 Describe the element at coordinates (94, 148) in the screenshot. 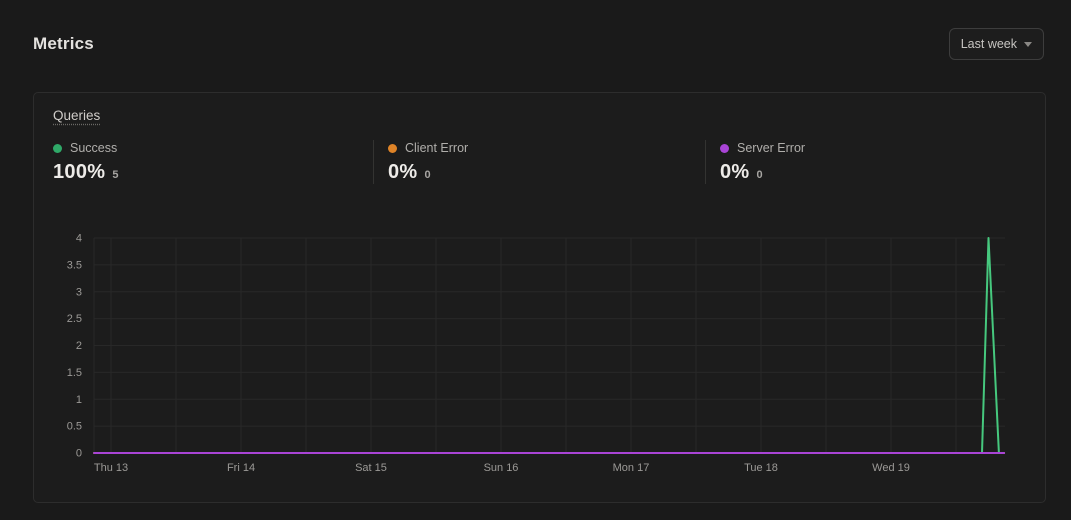

I see `stat-label: Success` at that location.